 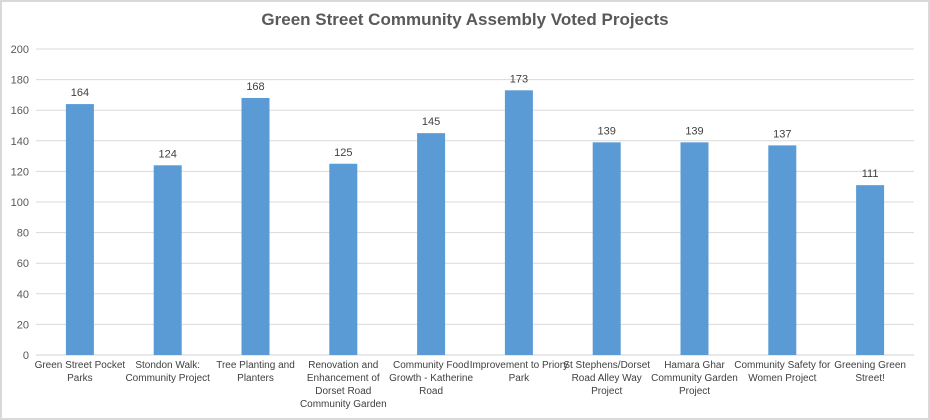 I want to click on data-label: 168, so click(x=255, y=87).